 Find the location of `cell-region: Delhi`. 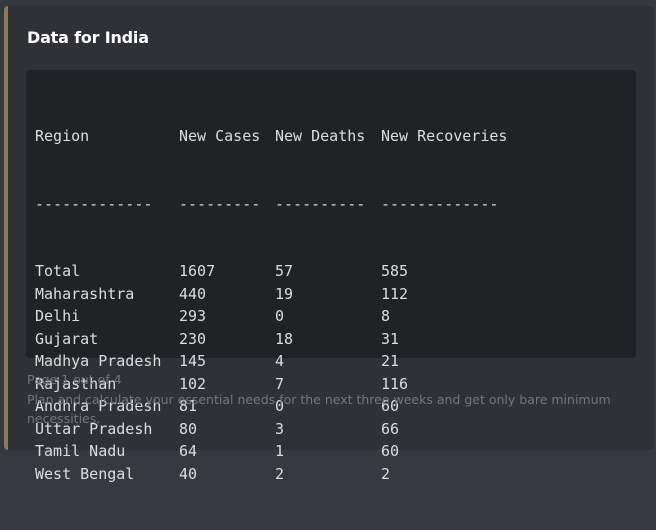

cell-region: Delhi is located at coordinates (58, 316).